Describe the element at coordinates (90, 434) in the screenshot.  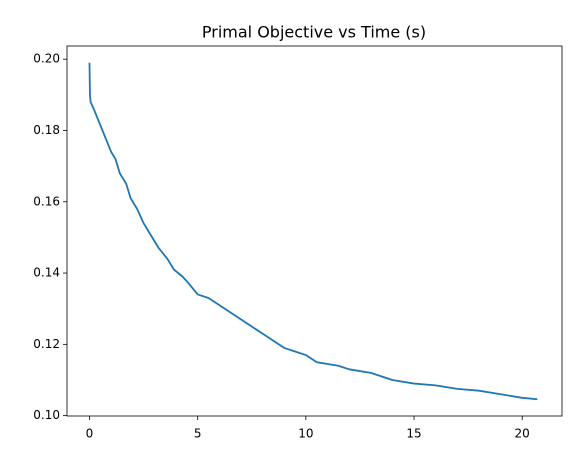
I see `x-tick-label: 0` at that location.